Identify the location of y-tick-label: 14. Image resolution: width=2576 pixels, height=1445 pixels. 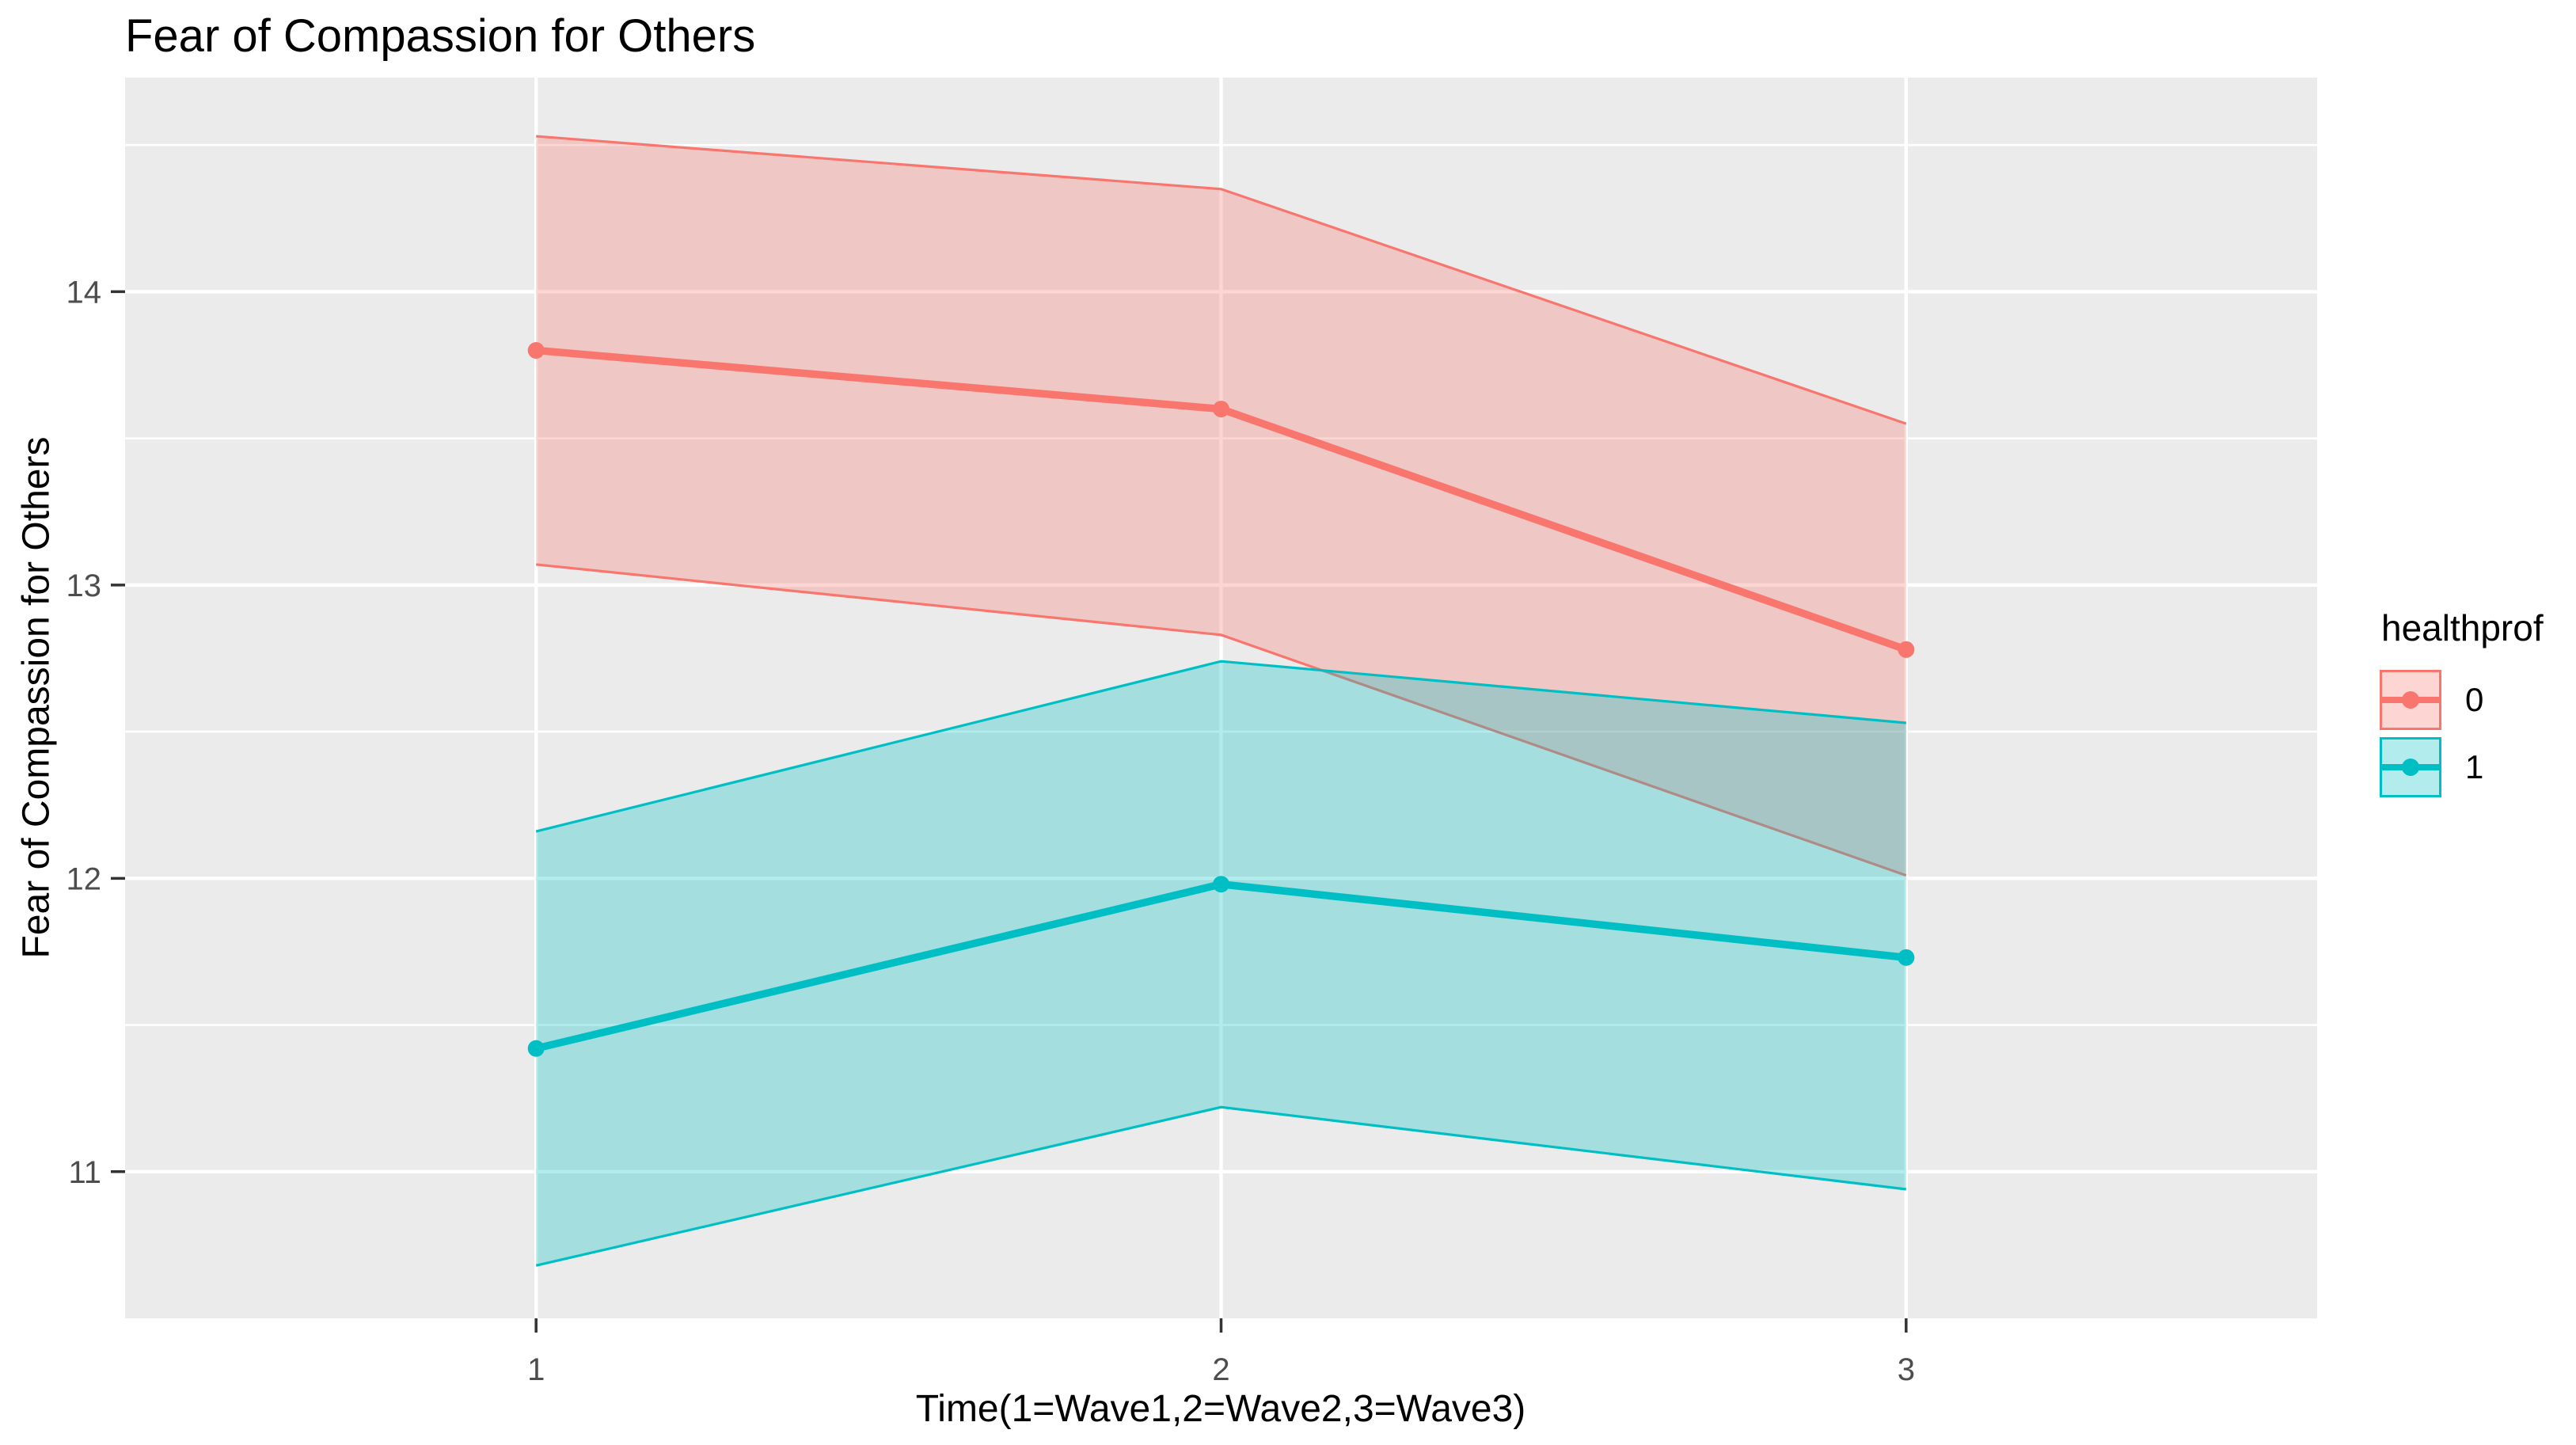
(84, 292).